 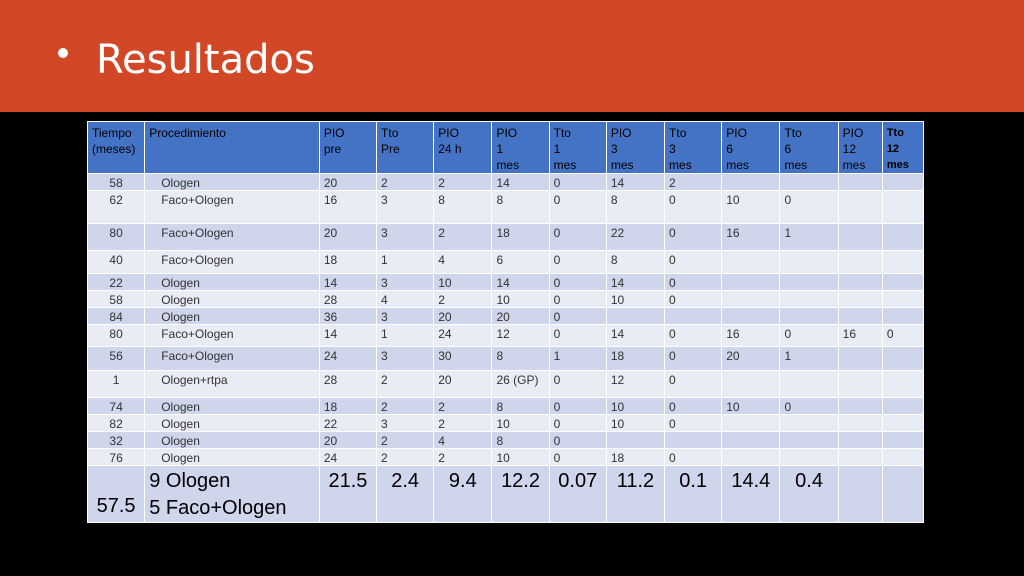 I want to click on table-cell: 32, so click(x=116, y=440).